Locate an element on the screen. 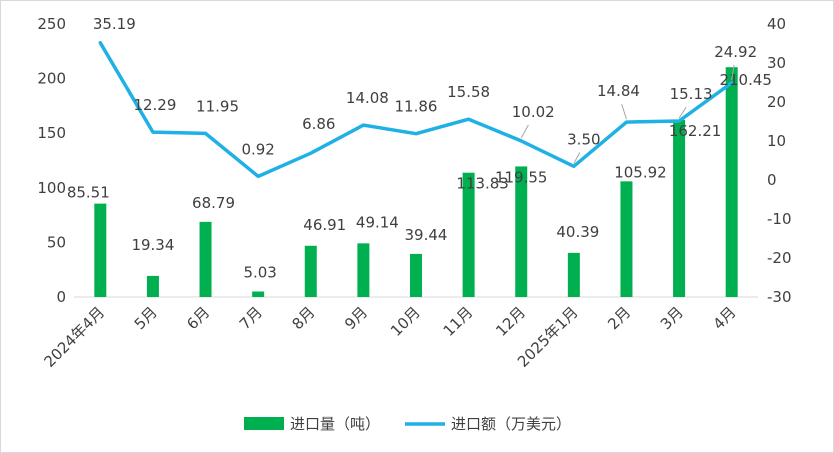 The image size is (834, 453). right-tick-label: 30 is located at coordinates (776, 63).